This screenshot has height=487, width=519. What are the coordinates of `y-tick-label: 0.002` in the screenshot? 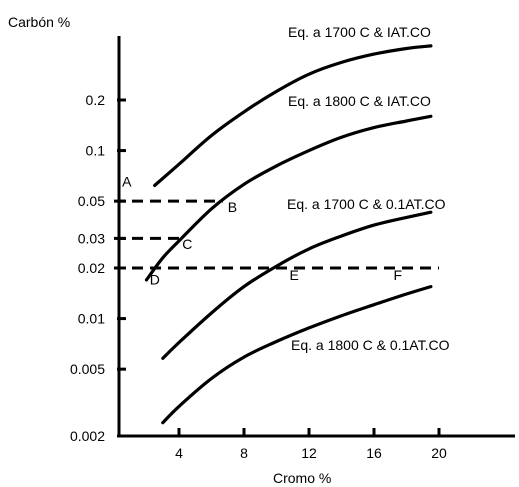 It's located at (87, 436).